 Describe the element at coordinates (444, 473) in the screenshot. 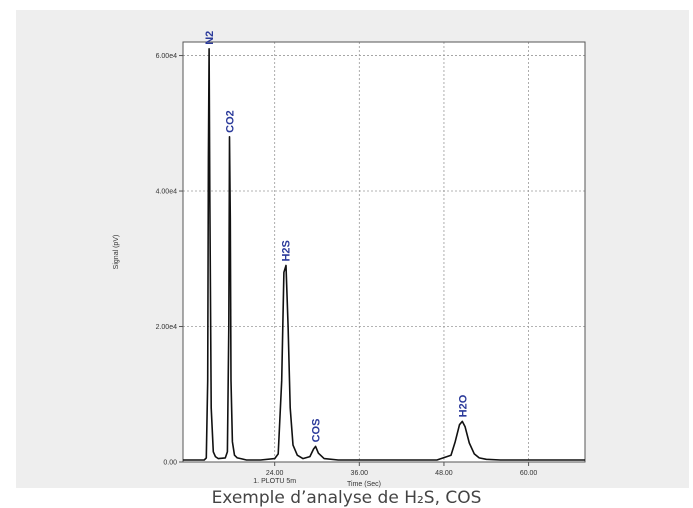

I see `x-tick-label: 48.00` at that location.